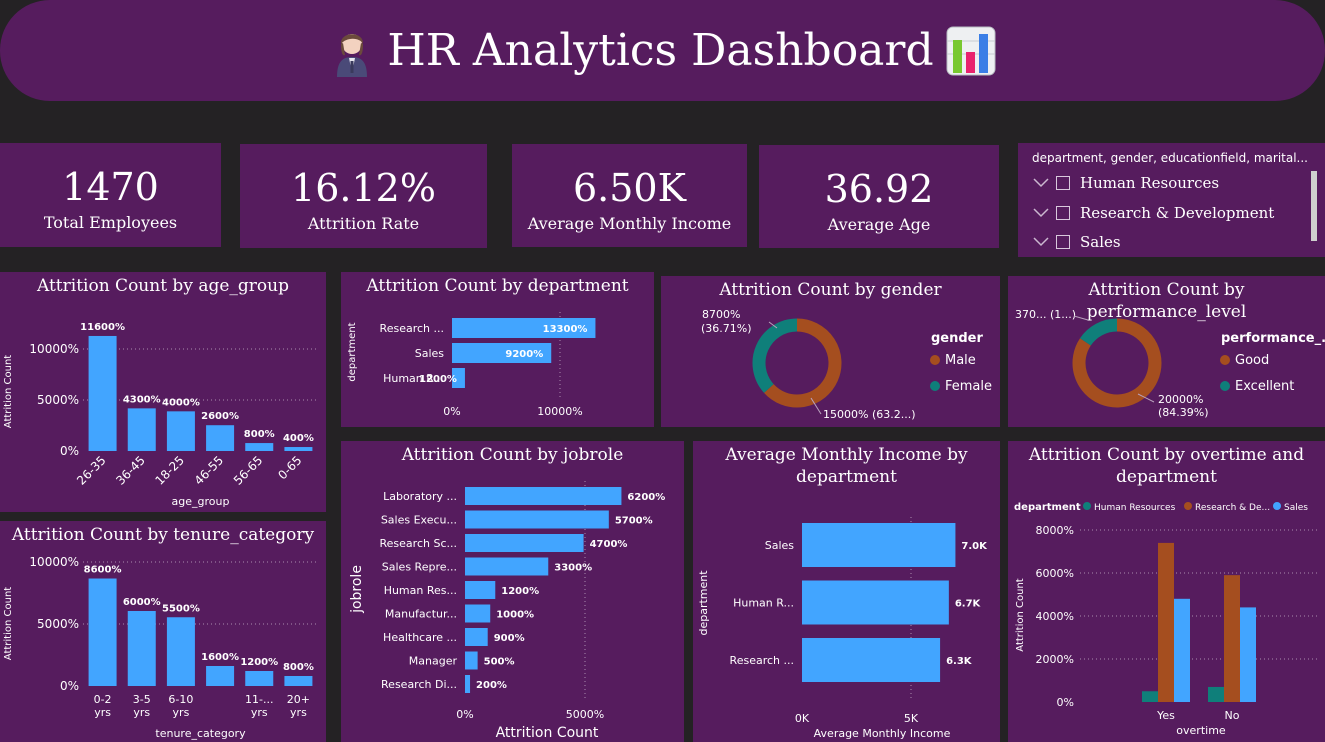 This screenshot has height=742, width=1325. Describe the element at coordinates (1125, 183) in the screenshot. I see `slicer-item-human-resources: Human Resources` at that location.